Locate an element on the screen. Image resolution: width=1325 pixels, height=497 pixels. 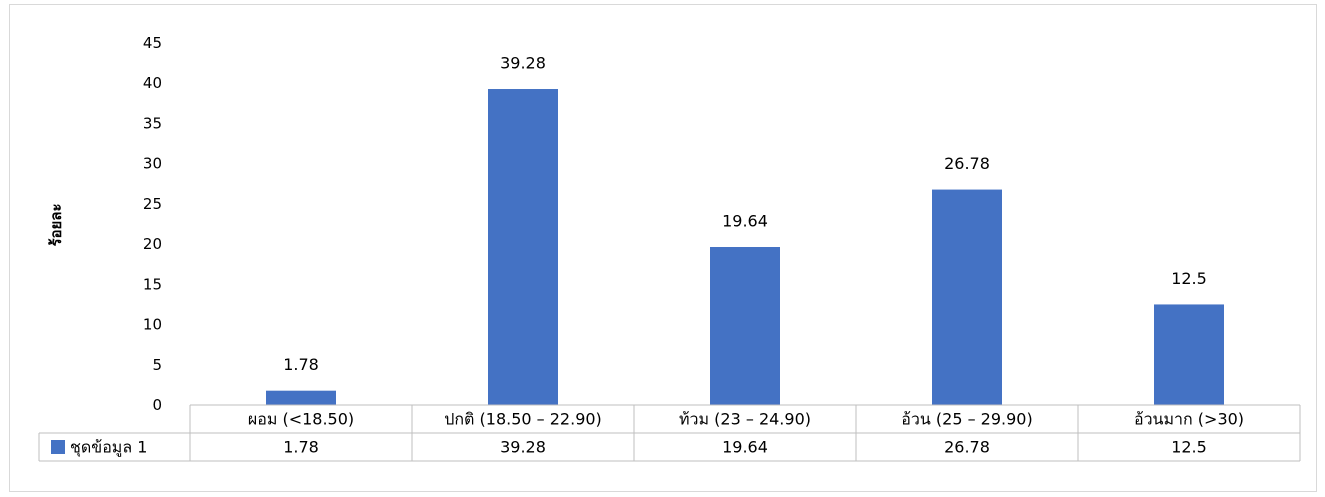
category-label: ผอม (<18.50) is located at coordinates (301, 419).